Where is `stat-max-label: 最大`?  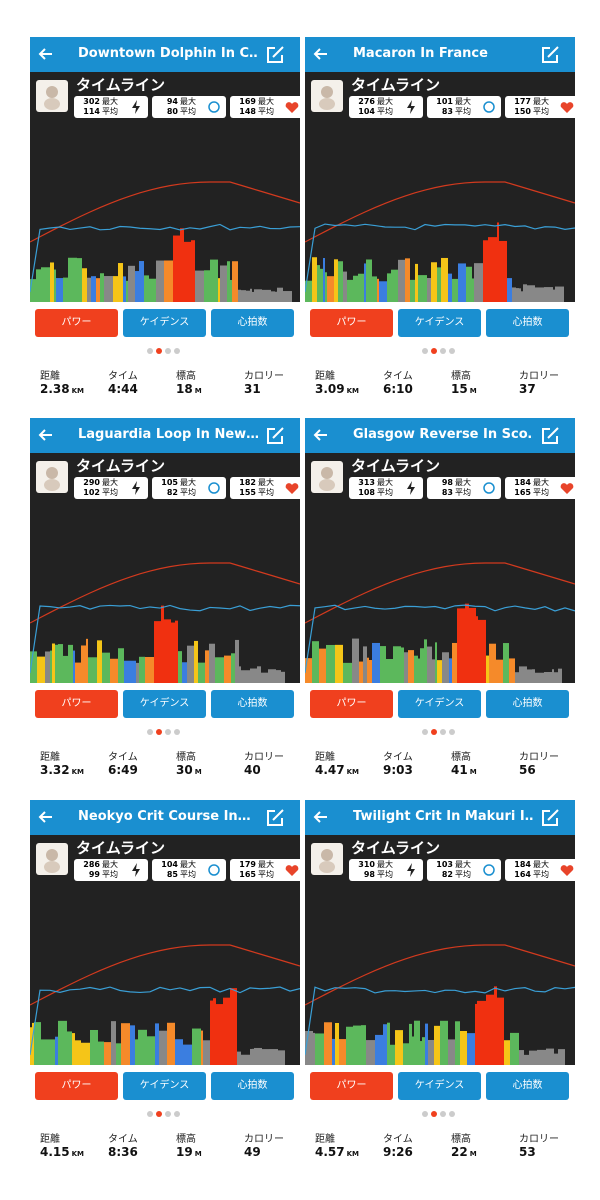
stat-max-label: 最大 is located at coordinates (110, 101).